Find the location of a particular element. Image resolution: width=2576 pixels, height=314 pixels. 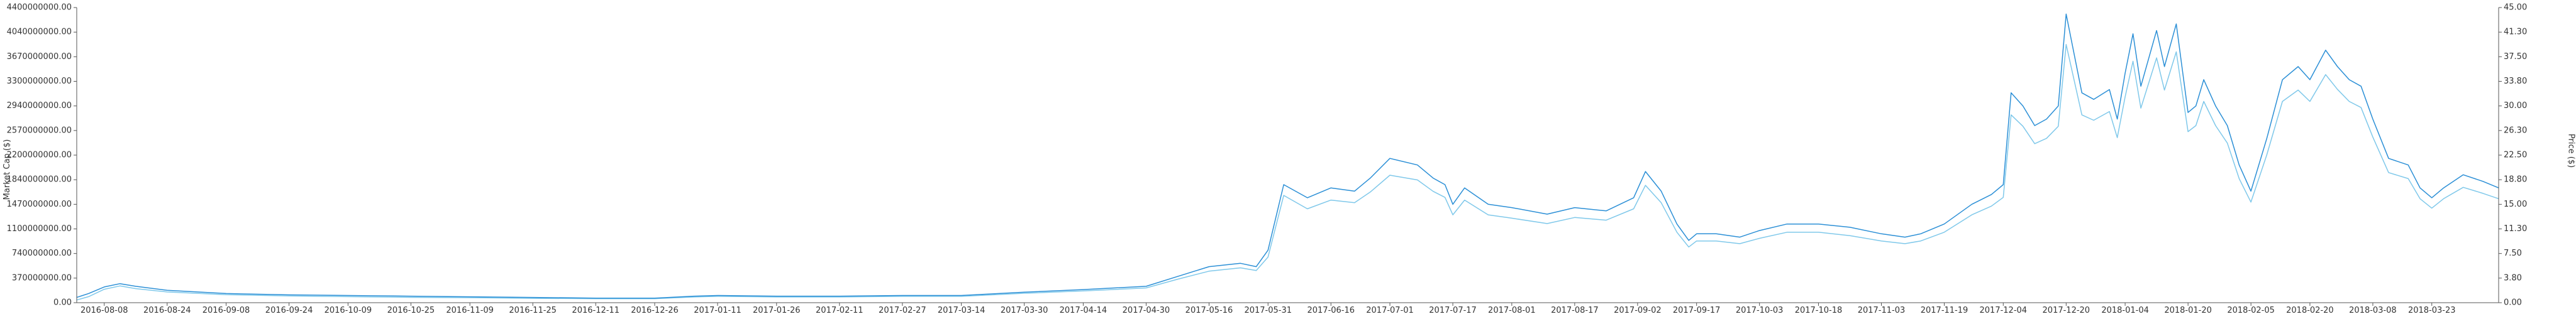

right-tick-label: 15.00 is located at coordinates (2515, 205).